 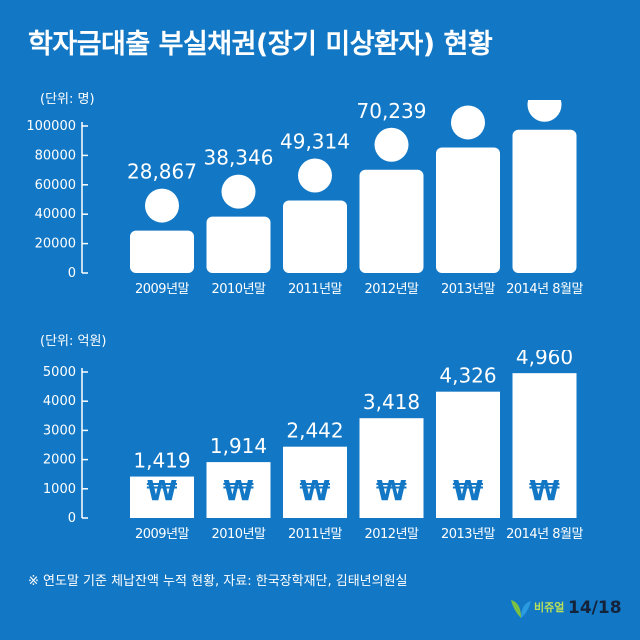 I want to click on value-label: 70,239, so click(x=392, y=111).